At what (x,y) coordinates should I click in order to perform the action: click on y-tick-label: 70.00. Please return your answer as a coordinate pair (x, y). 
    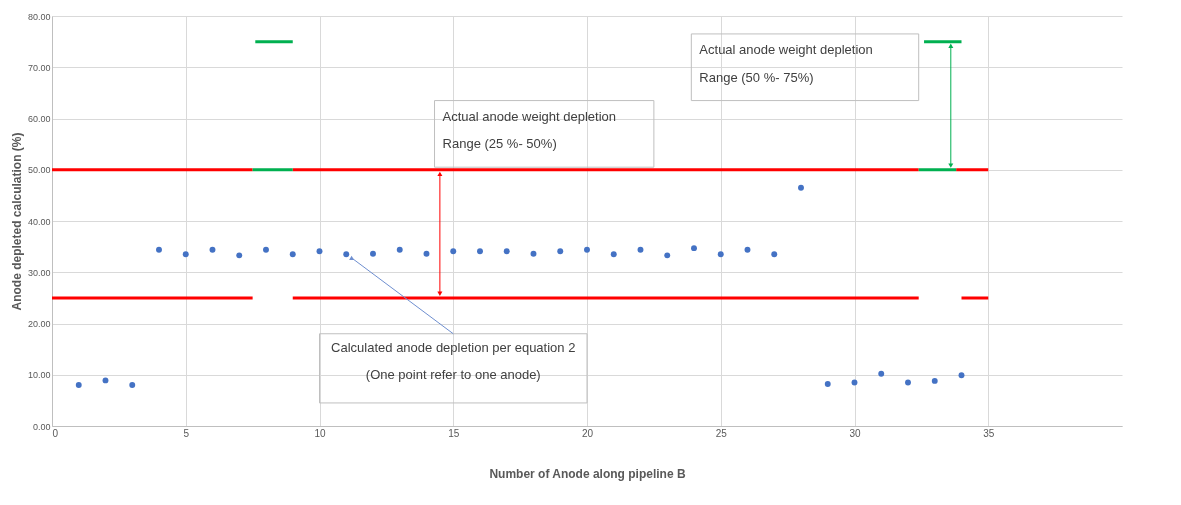
    Looking at the image, I should click on (39, 67).